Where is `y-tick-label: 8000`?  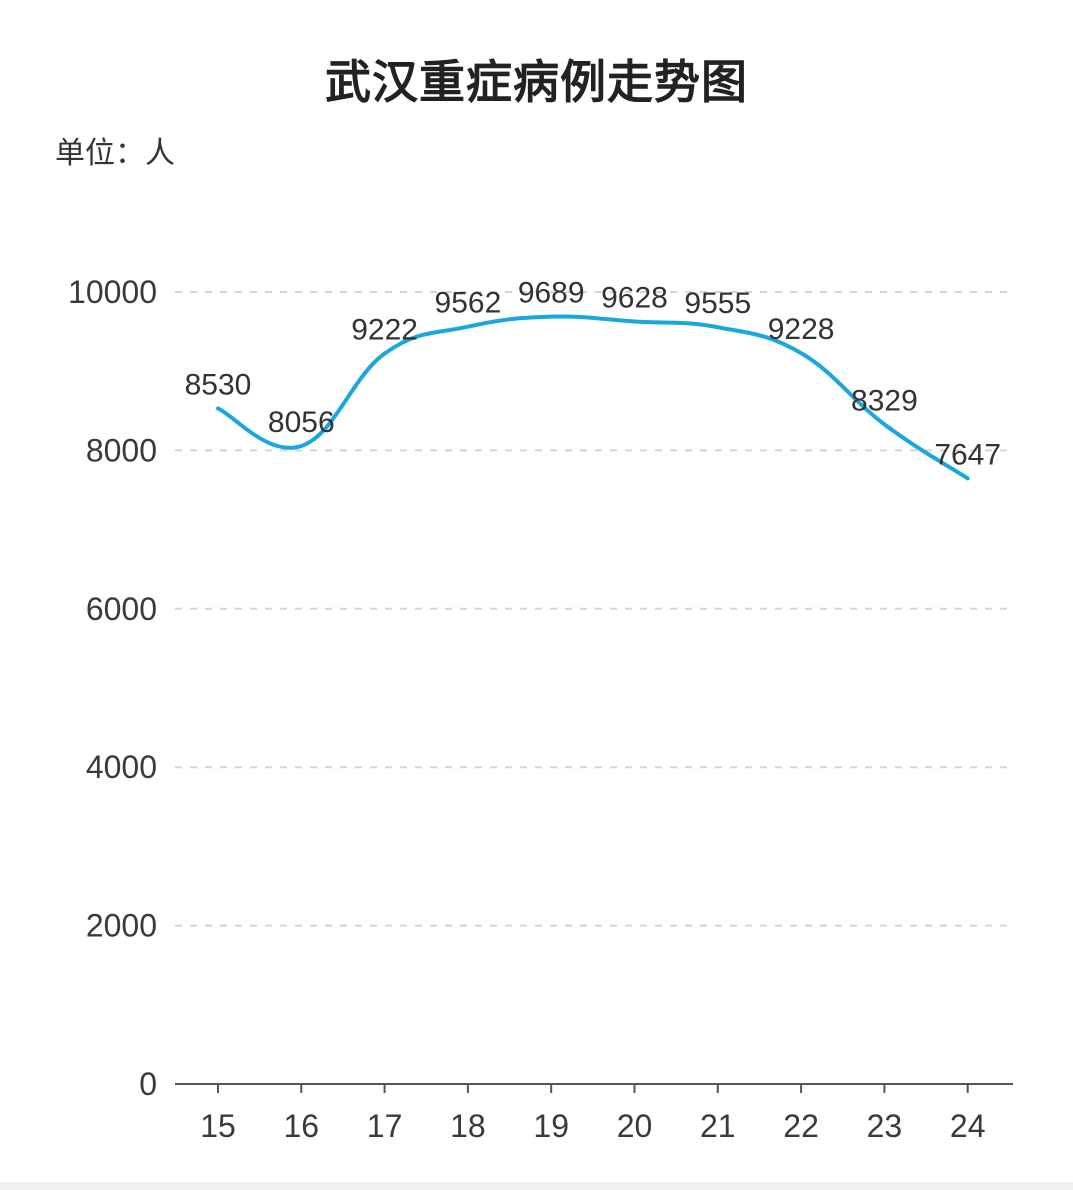
y-tick-label: 8000 is located at coordinates (121, 450).